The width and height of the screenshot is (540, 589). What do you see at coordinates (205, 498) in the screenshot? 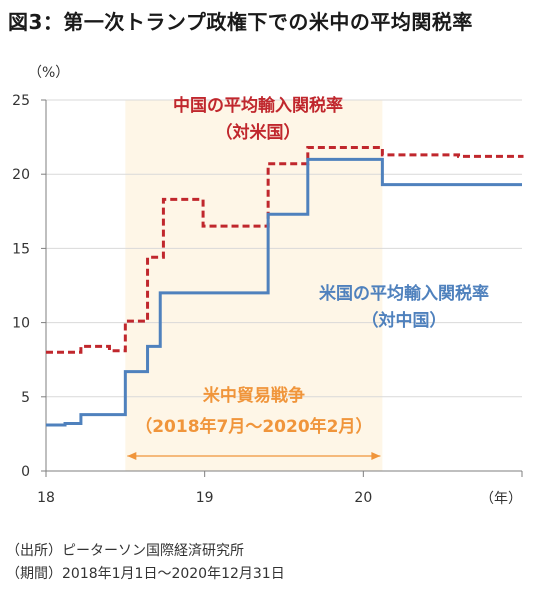
I see `x-tick-label: 19` at bounding box center [205, 498].